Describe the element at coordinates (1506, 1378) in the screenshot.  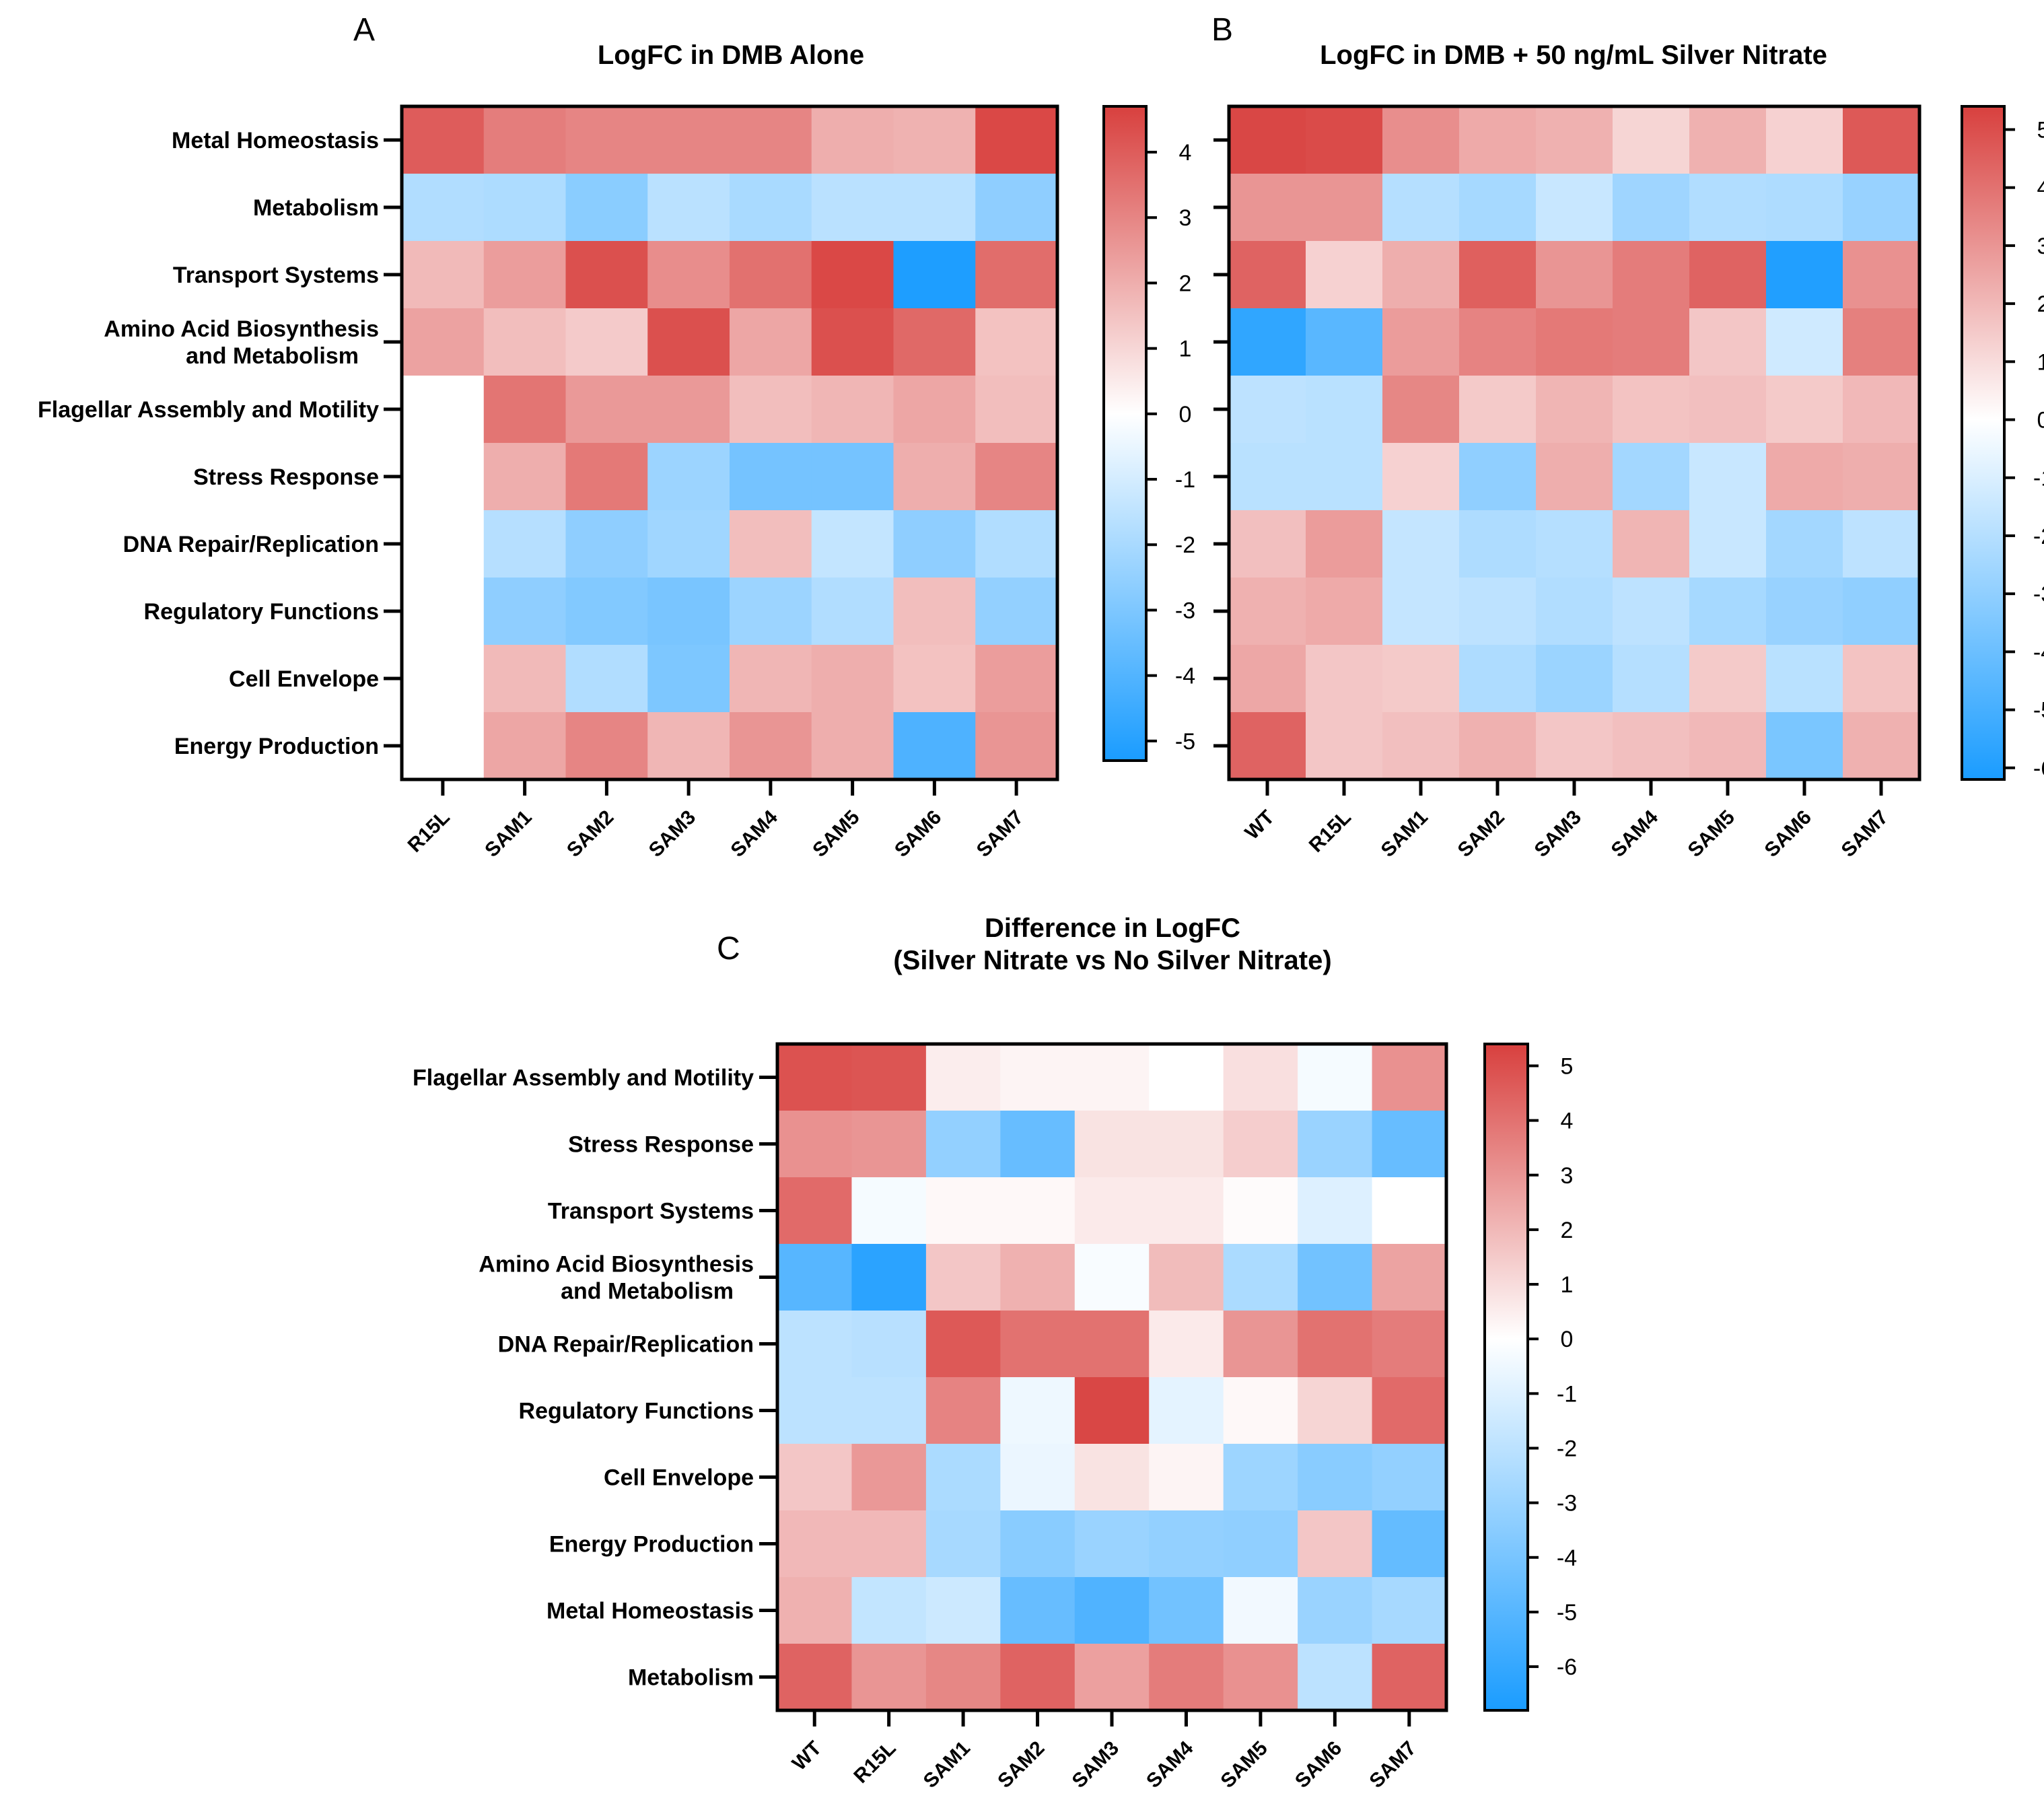
I see `colorbar` at that location.